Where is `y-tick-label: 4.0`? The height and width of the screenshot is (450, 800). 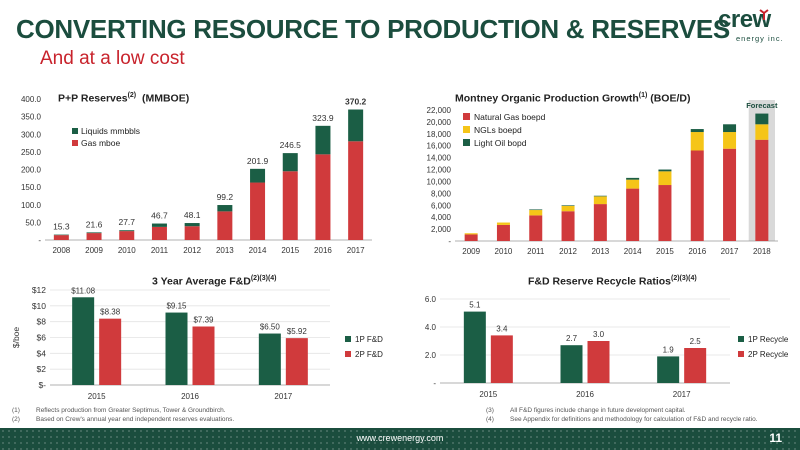 y-tick-label: 4.0 is located at coordinates (431, 327).